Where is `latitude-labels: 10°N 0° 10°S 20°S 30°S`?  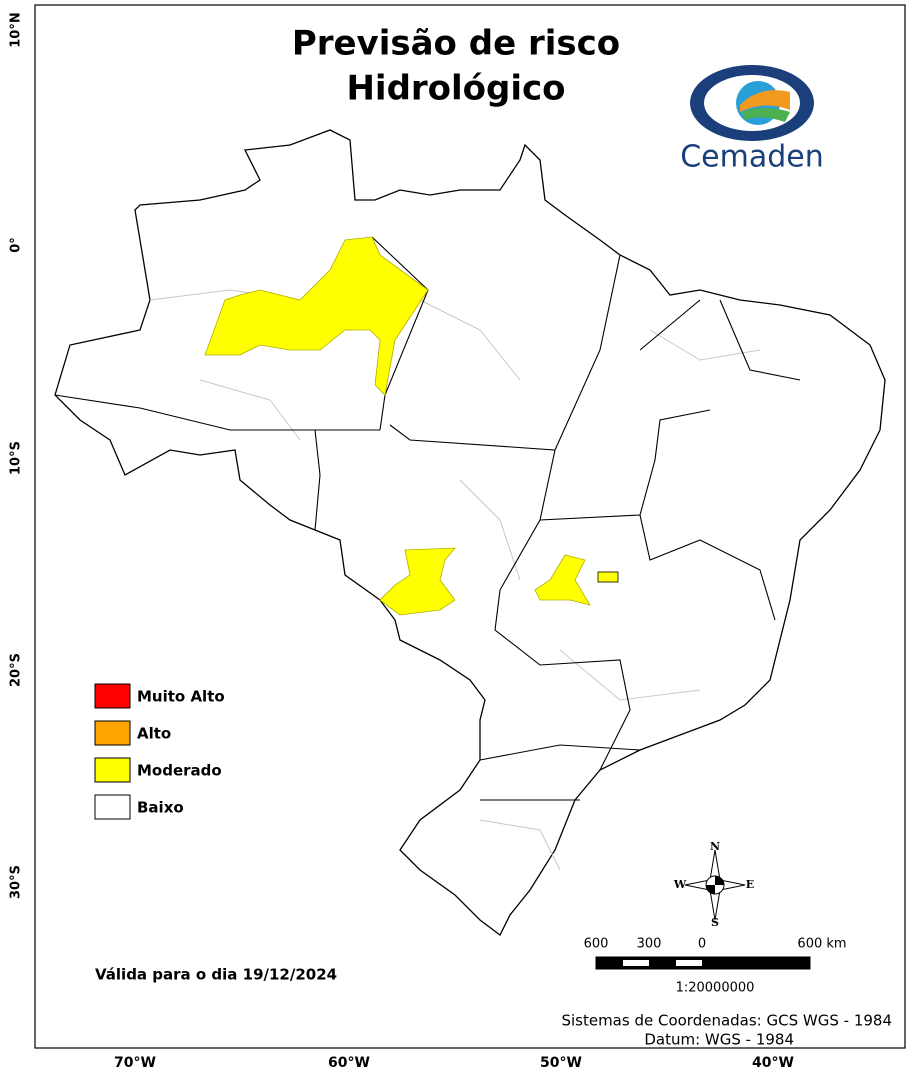
latitude-labels: 10°N 0° 10°S 20°S 30°S is located at coordinates (16, 455).